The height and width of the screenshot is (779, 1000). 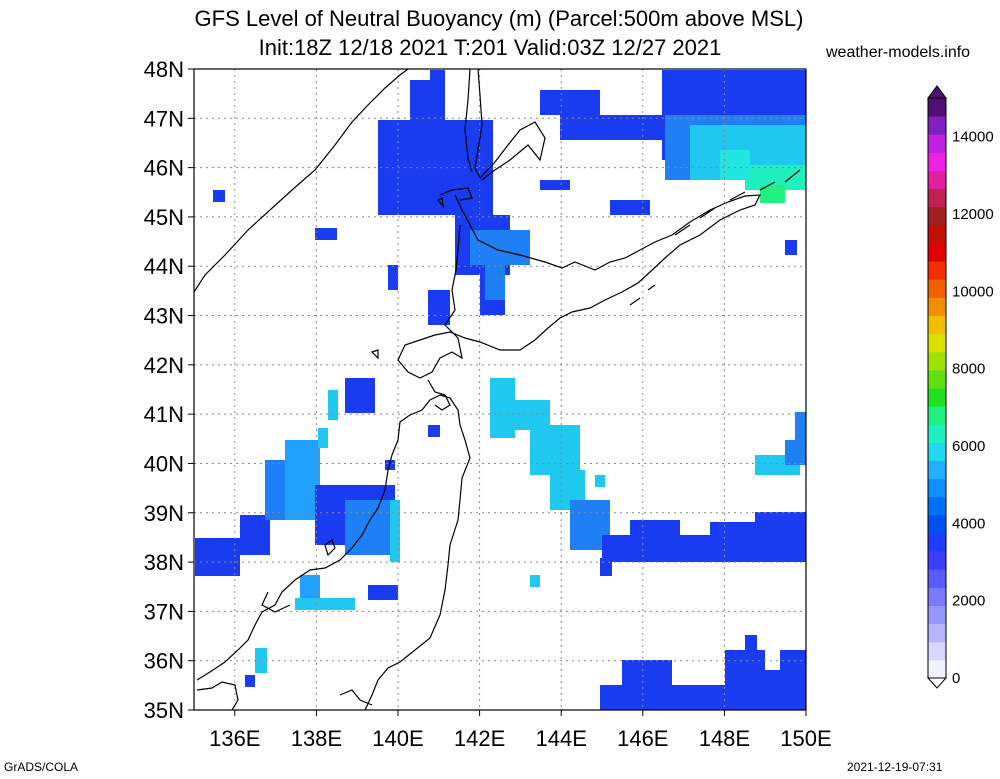 What do you see at coordinates (479, 738) in the screenshot?
I see `lon-label: 142E` at bounding box center [479, 738].